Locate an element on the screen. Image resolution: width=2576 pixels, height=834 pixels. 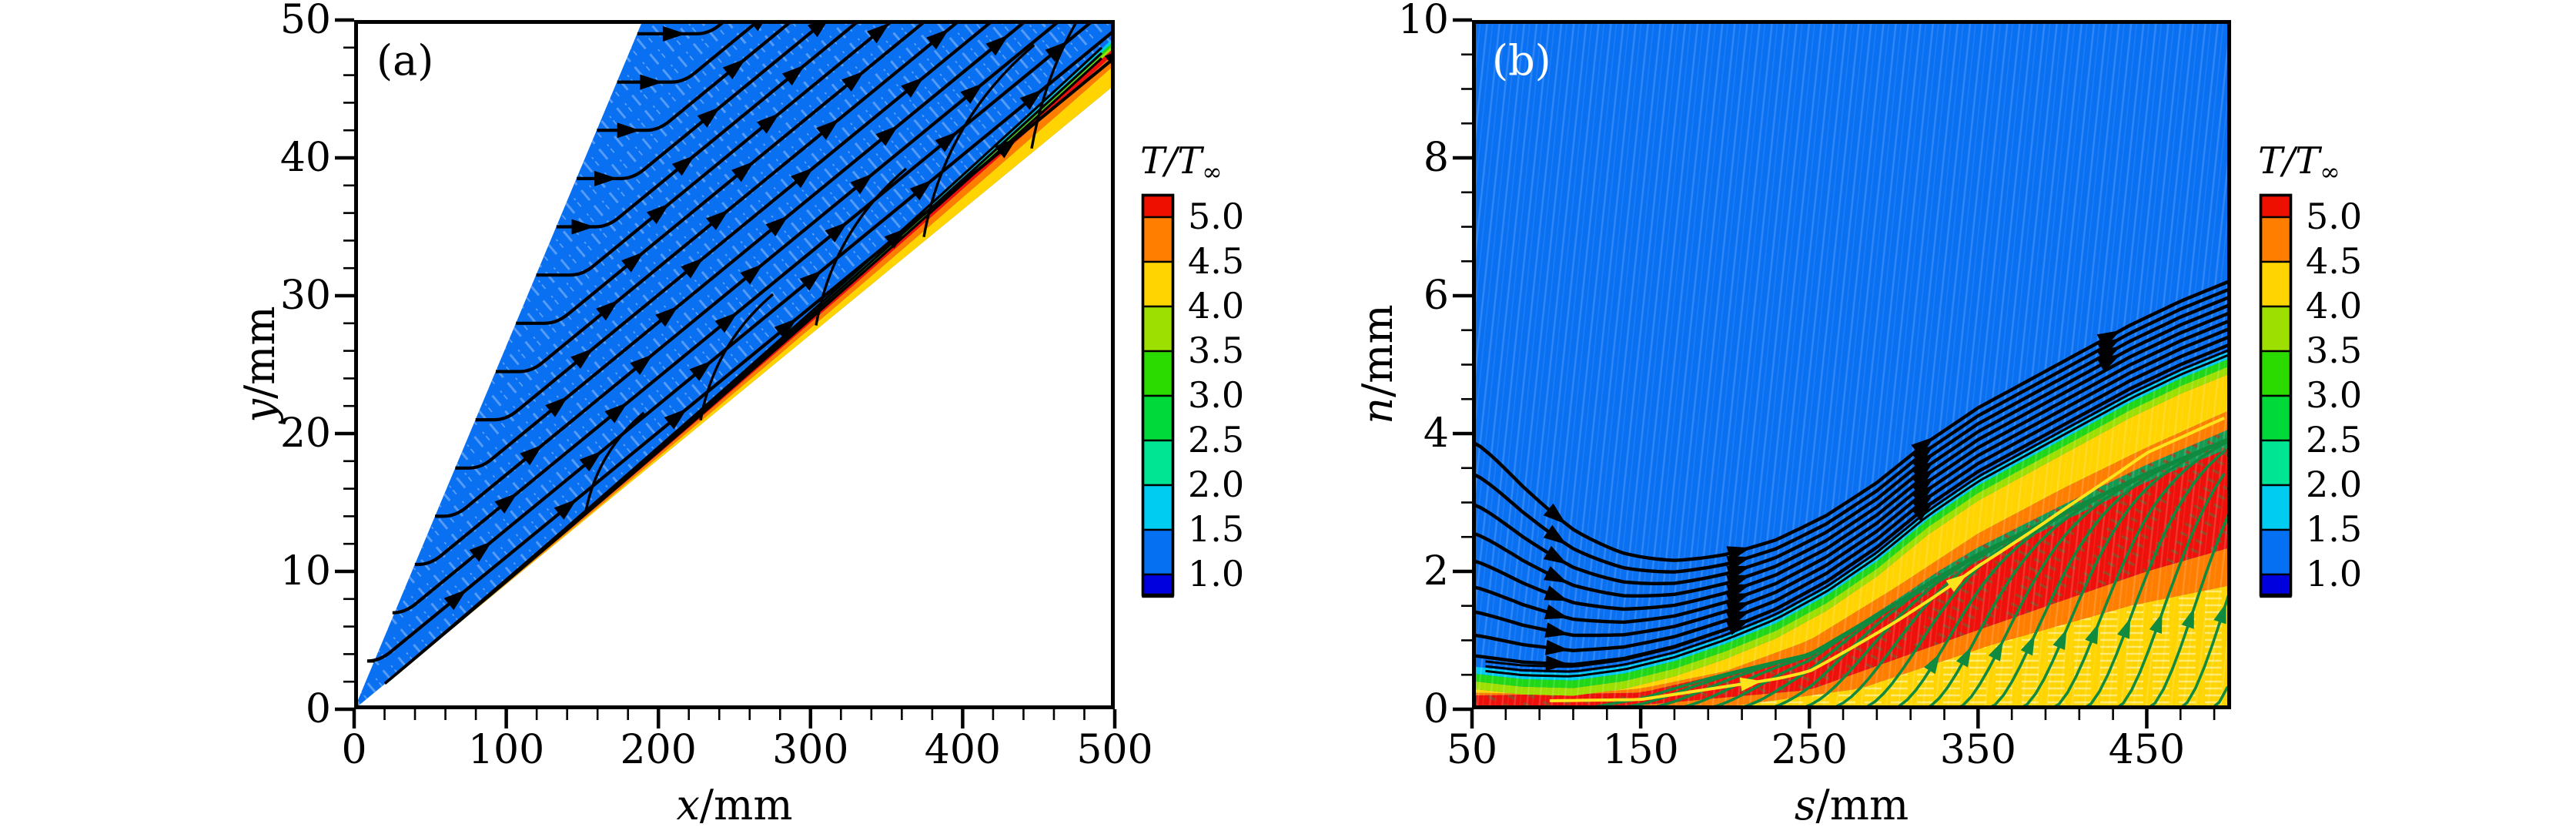
panel-a-y-tick-label: 40 is located at coordinates (305, 158).